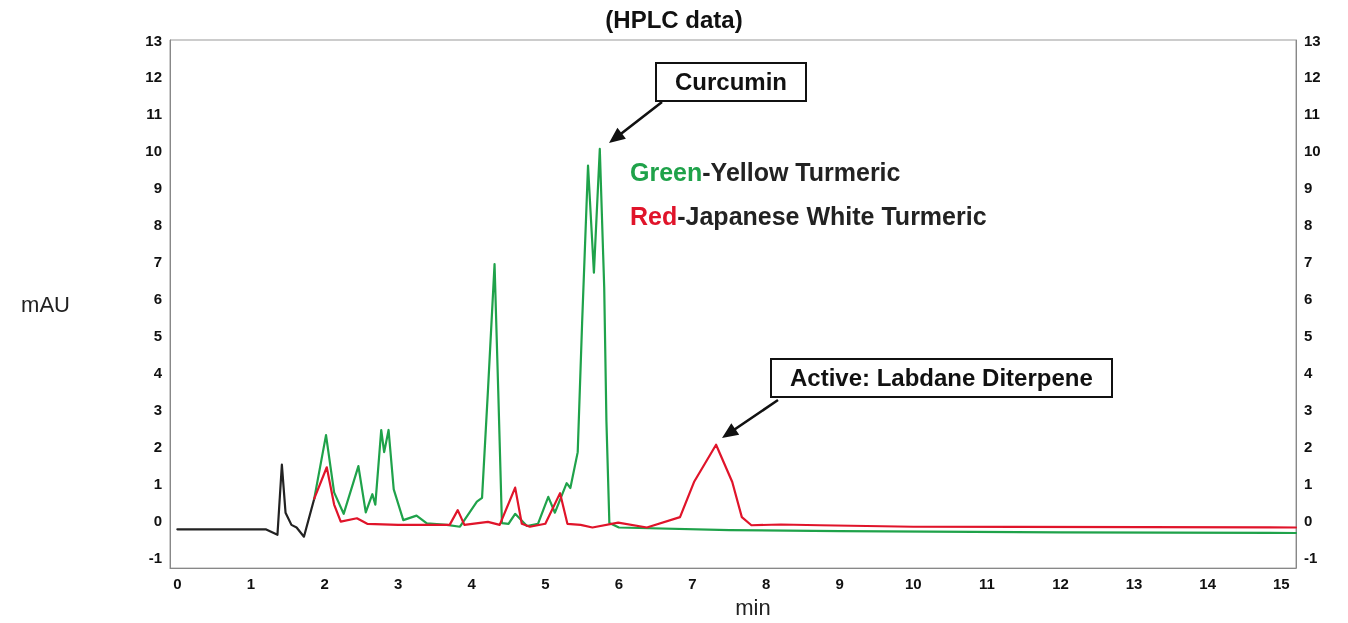  I want to click on x-tick-label: 5, so click(545, 584).